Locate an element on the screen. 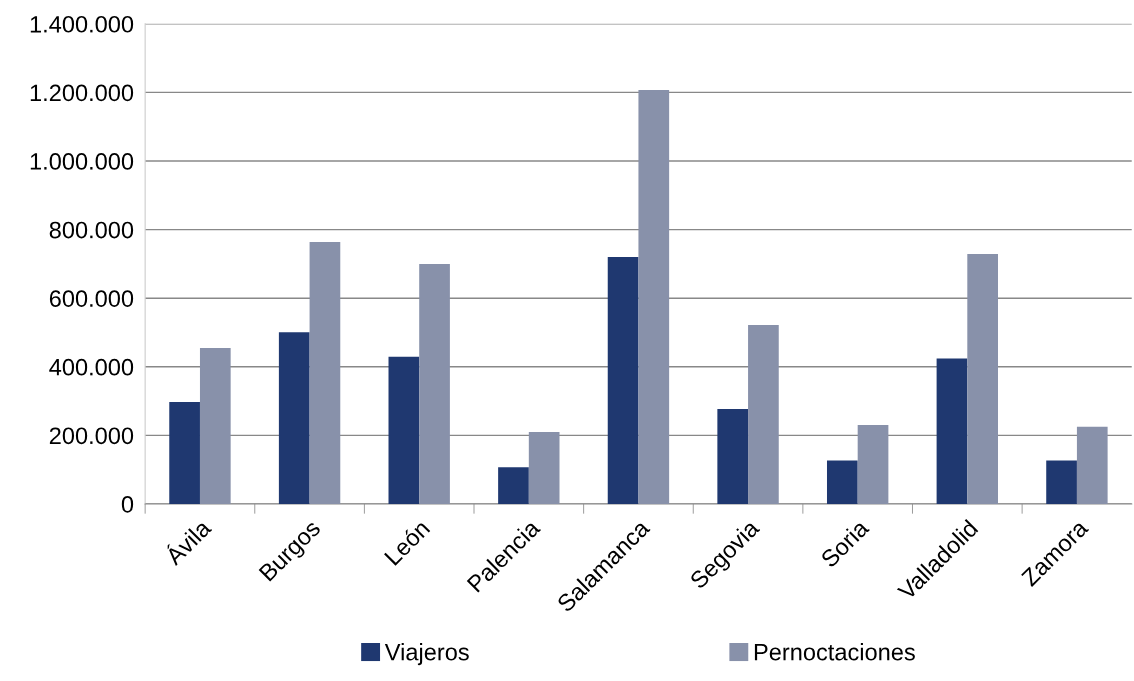 The height and width of the screenshot is (681, 1134). y-tick-label: 200.000 is located at coordinates (91, 436).